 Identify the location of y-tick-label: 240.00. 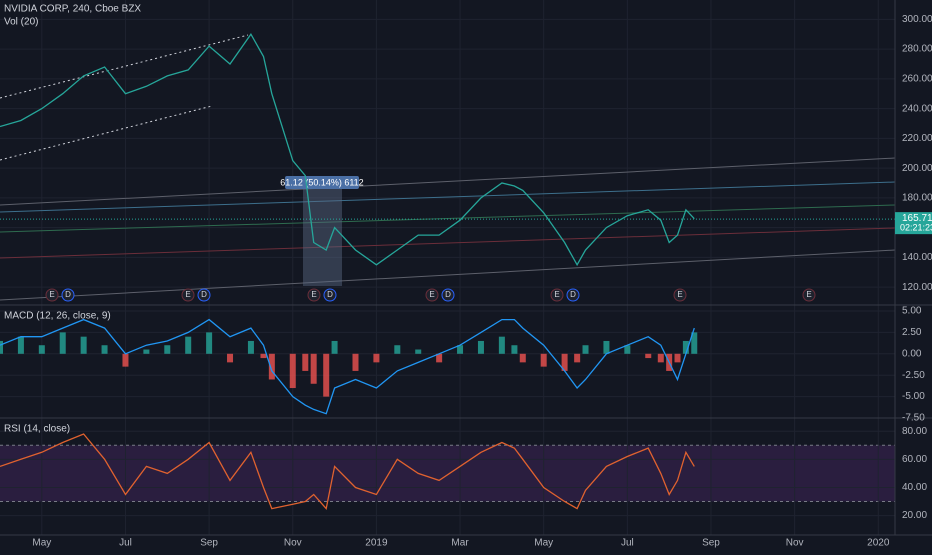
(917, 108).